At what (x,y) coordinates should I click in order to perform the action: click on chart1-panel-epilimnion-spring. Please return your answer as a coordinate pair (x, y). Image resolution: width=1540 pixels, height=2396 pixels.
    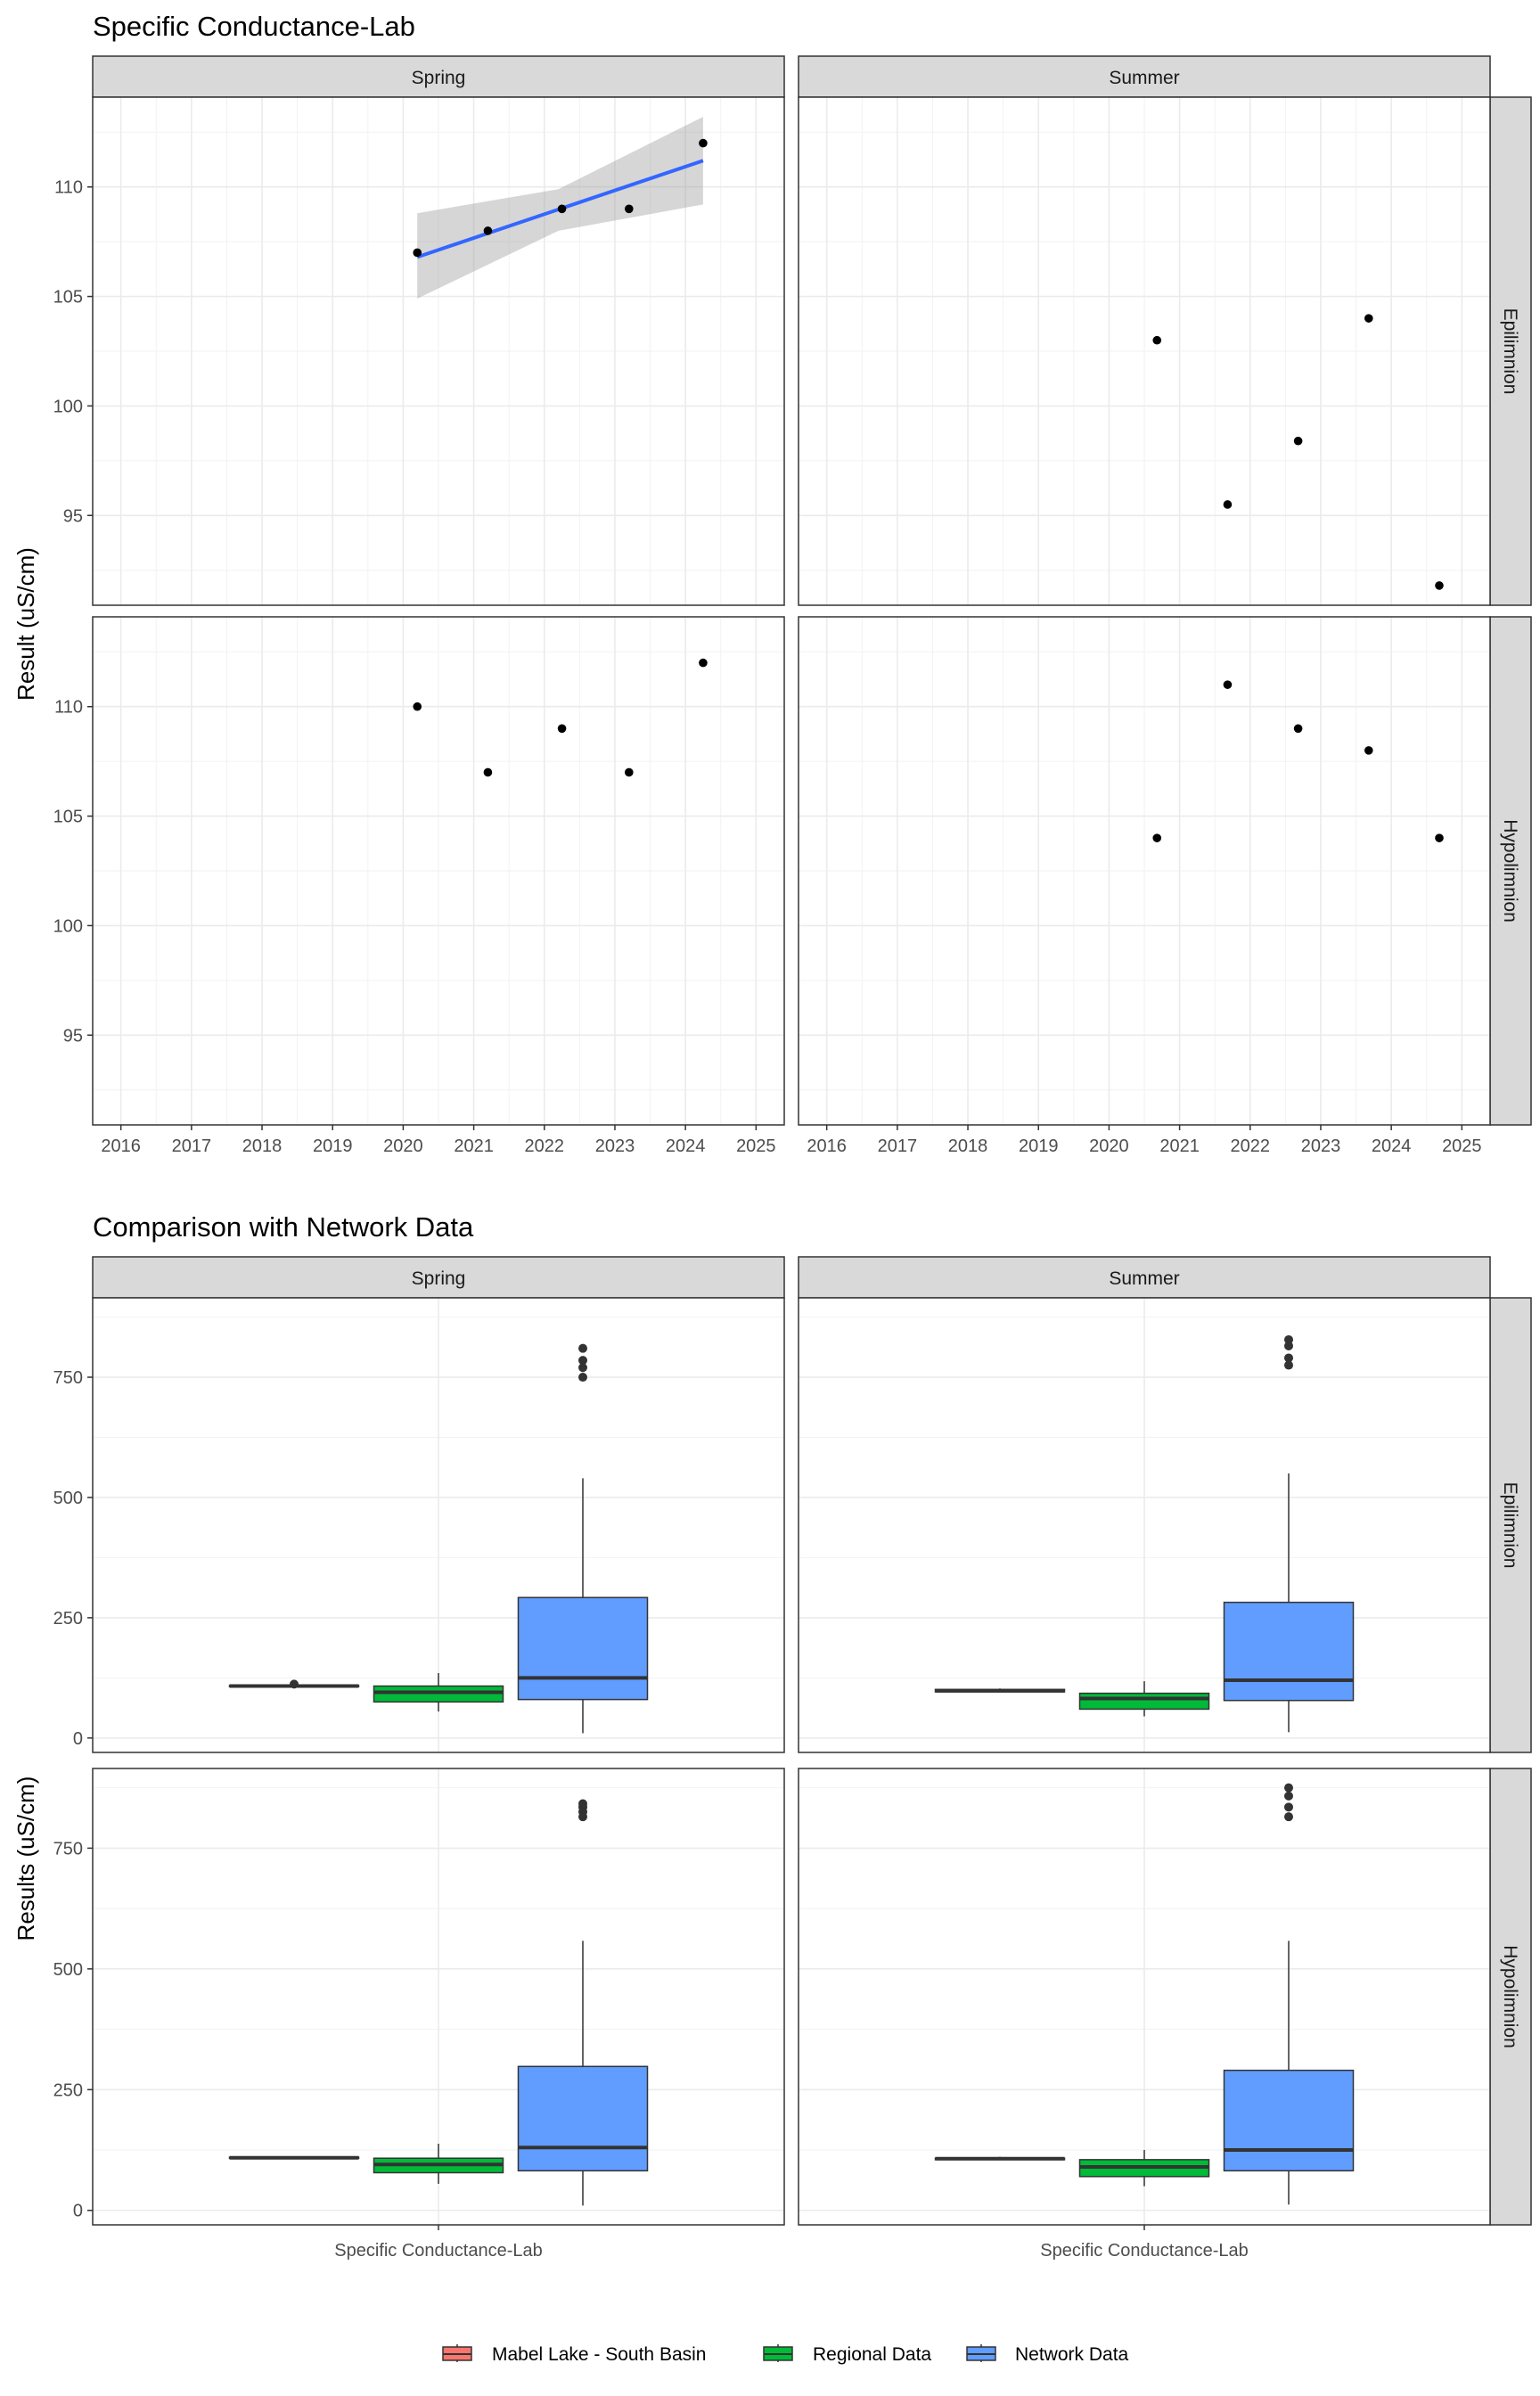
    Looking at the image, I should click on (438, 351).